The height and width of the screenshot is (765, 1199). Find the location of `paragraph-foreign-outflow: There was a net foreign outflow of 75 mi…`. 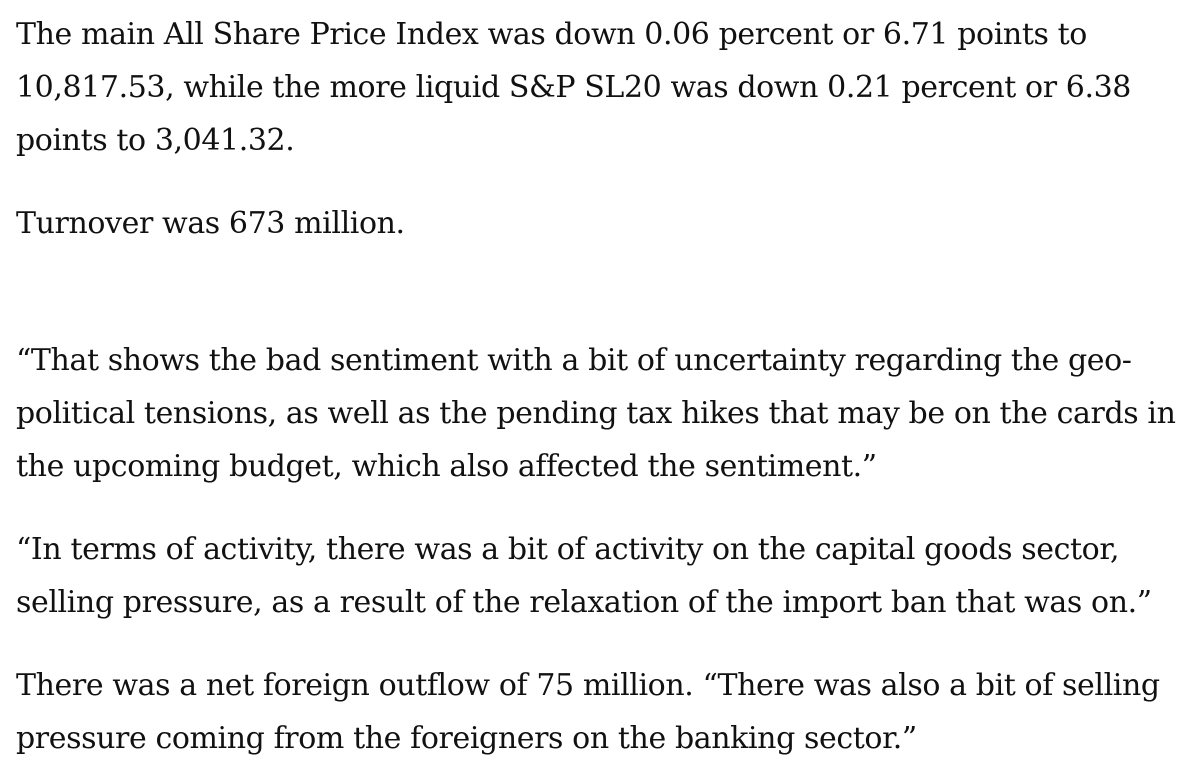

paragraph-foreign-outflow: There was a net foreign outflow of 75 mi… is located at coordinates (588, 712).